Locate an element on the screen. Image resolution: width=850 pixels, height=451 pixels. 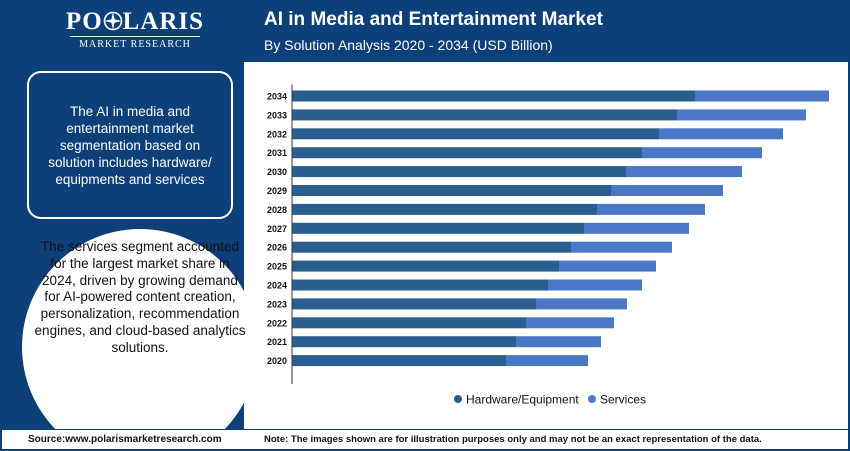
bar-services-2021 is located at coordinates (558, 342).